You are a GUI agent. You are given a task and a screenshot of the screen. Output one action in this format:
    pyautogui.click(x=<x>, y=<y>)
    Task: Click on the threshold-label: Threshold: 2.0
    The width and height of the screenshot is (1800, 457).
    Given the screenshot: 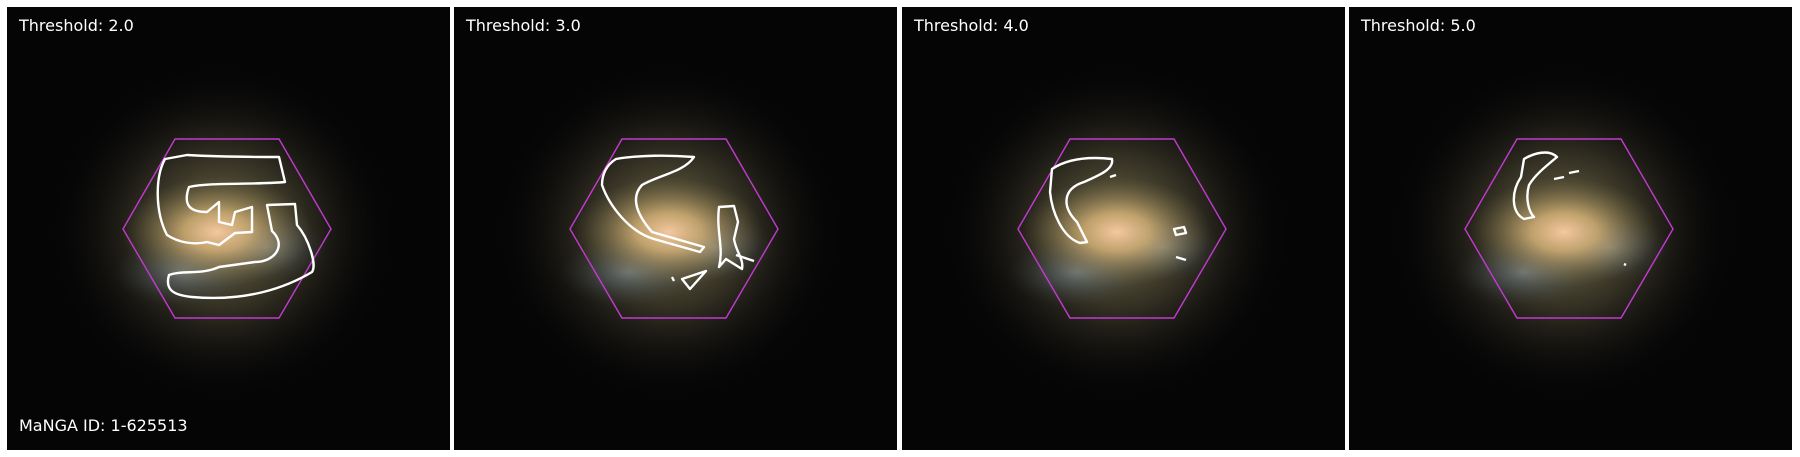 What is the action you would take?
    pyautogui.click(x=76, y=25)
    